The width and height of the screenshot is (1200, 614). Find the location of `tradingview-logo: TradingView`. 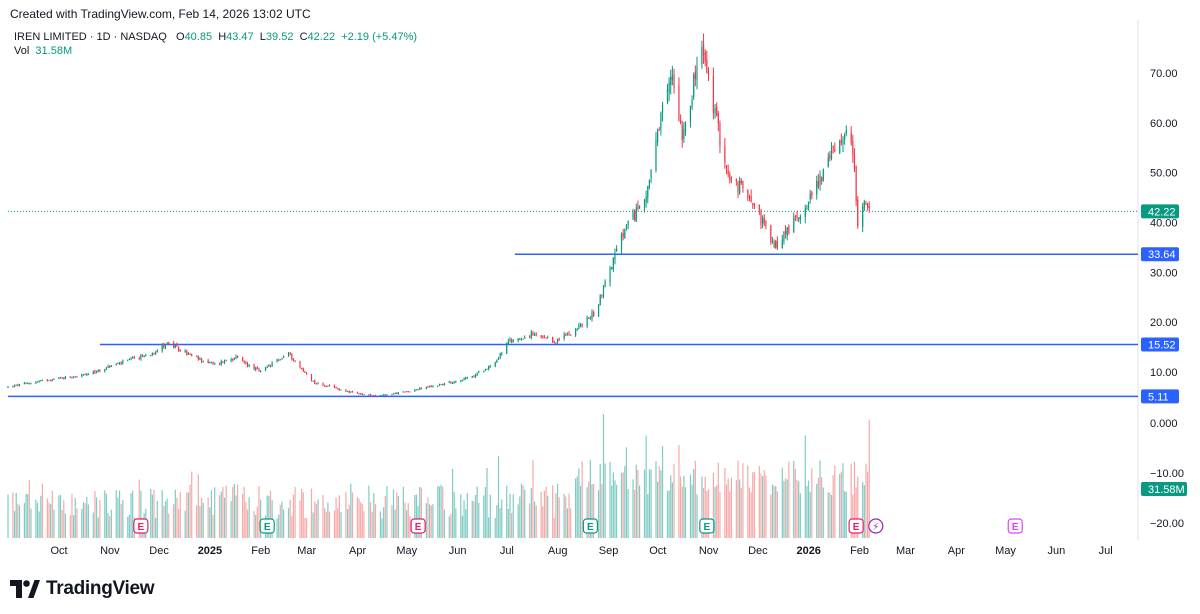

tradingview-logo: TradingView is located at coordinates (82, 589).